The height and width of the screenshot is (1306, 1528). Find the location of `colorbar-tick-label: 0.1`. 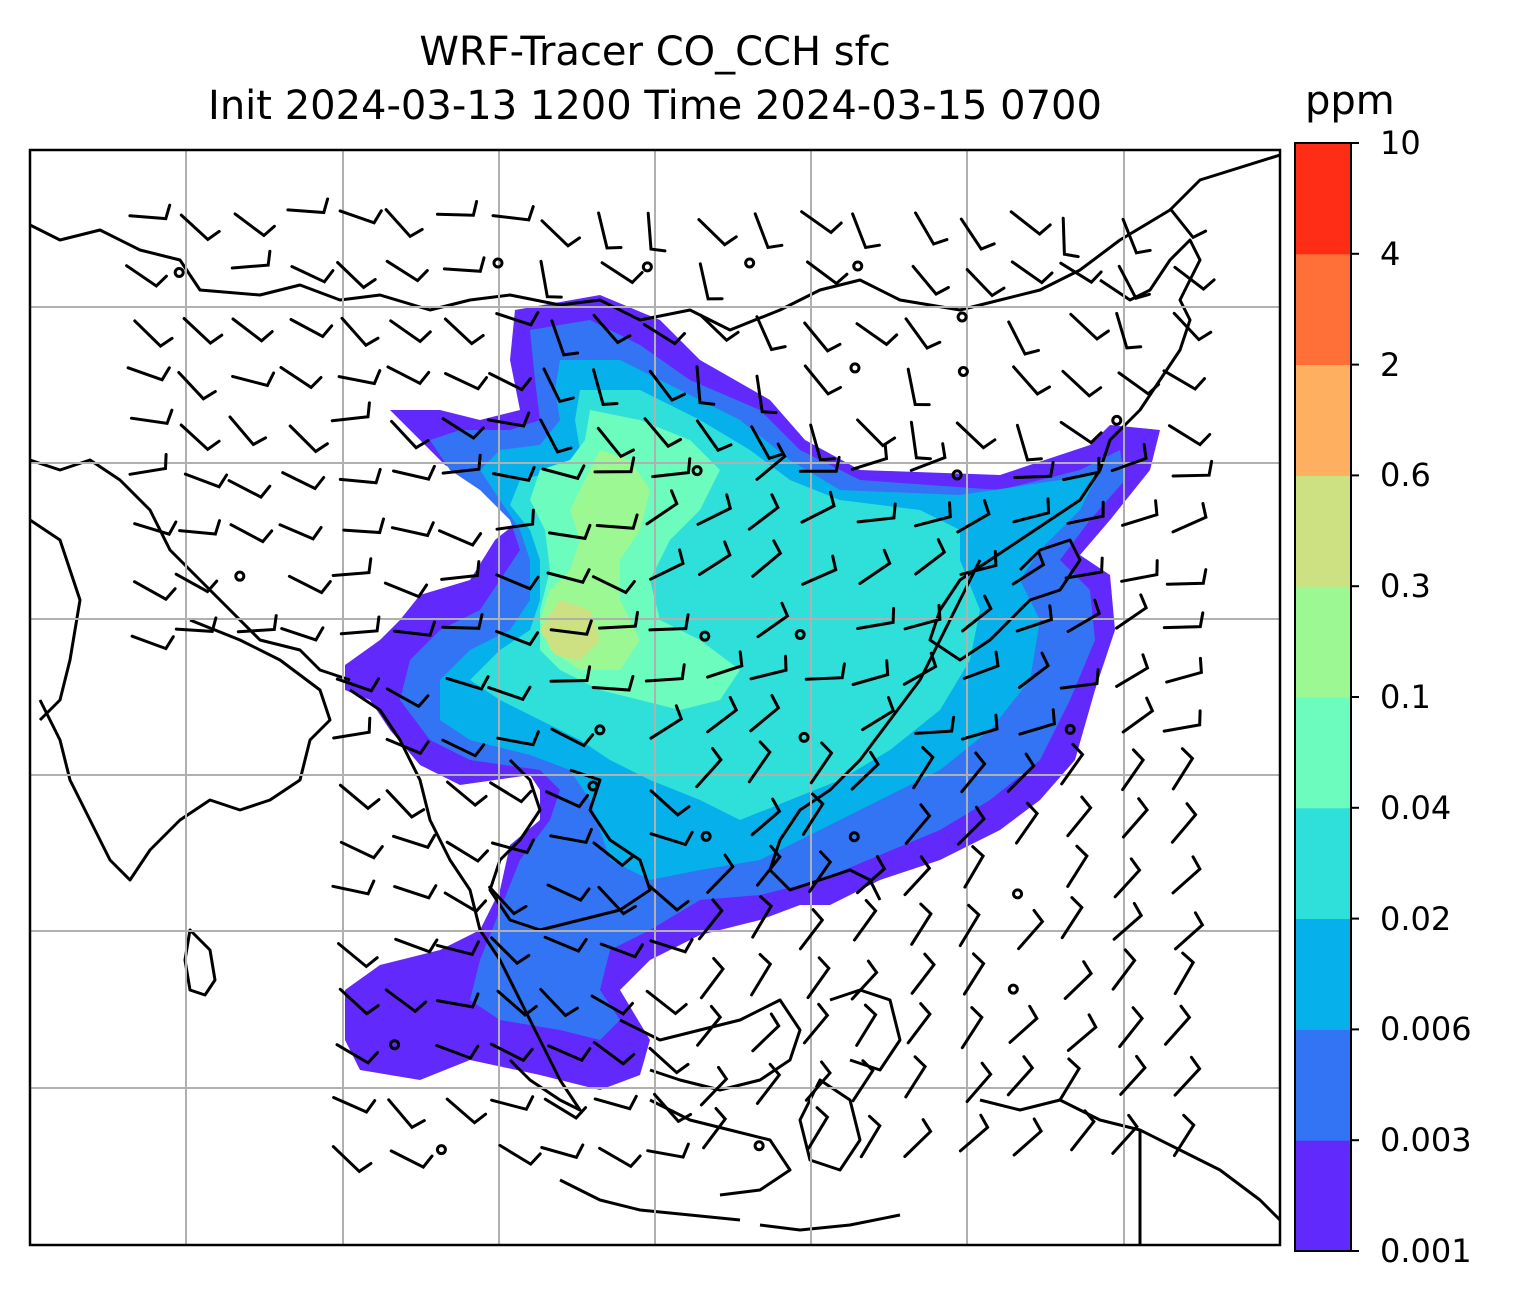

colorbar-tick-label: 0.1 is located at coordinates (1405, 697).